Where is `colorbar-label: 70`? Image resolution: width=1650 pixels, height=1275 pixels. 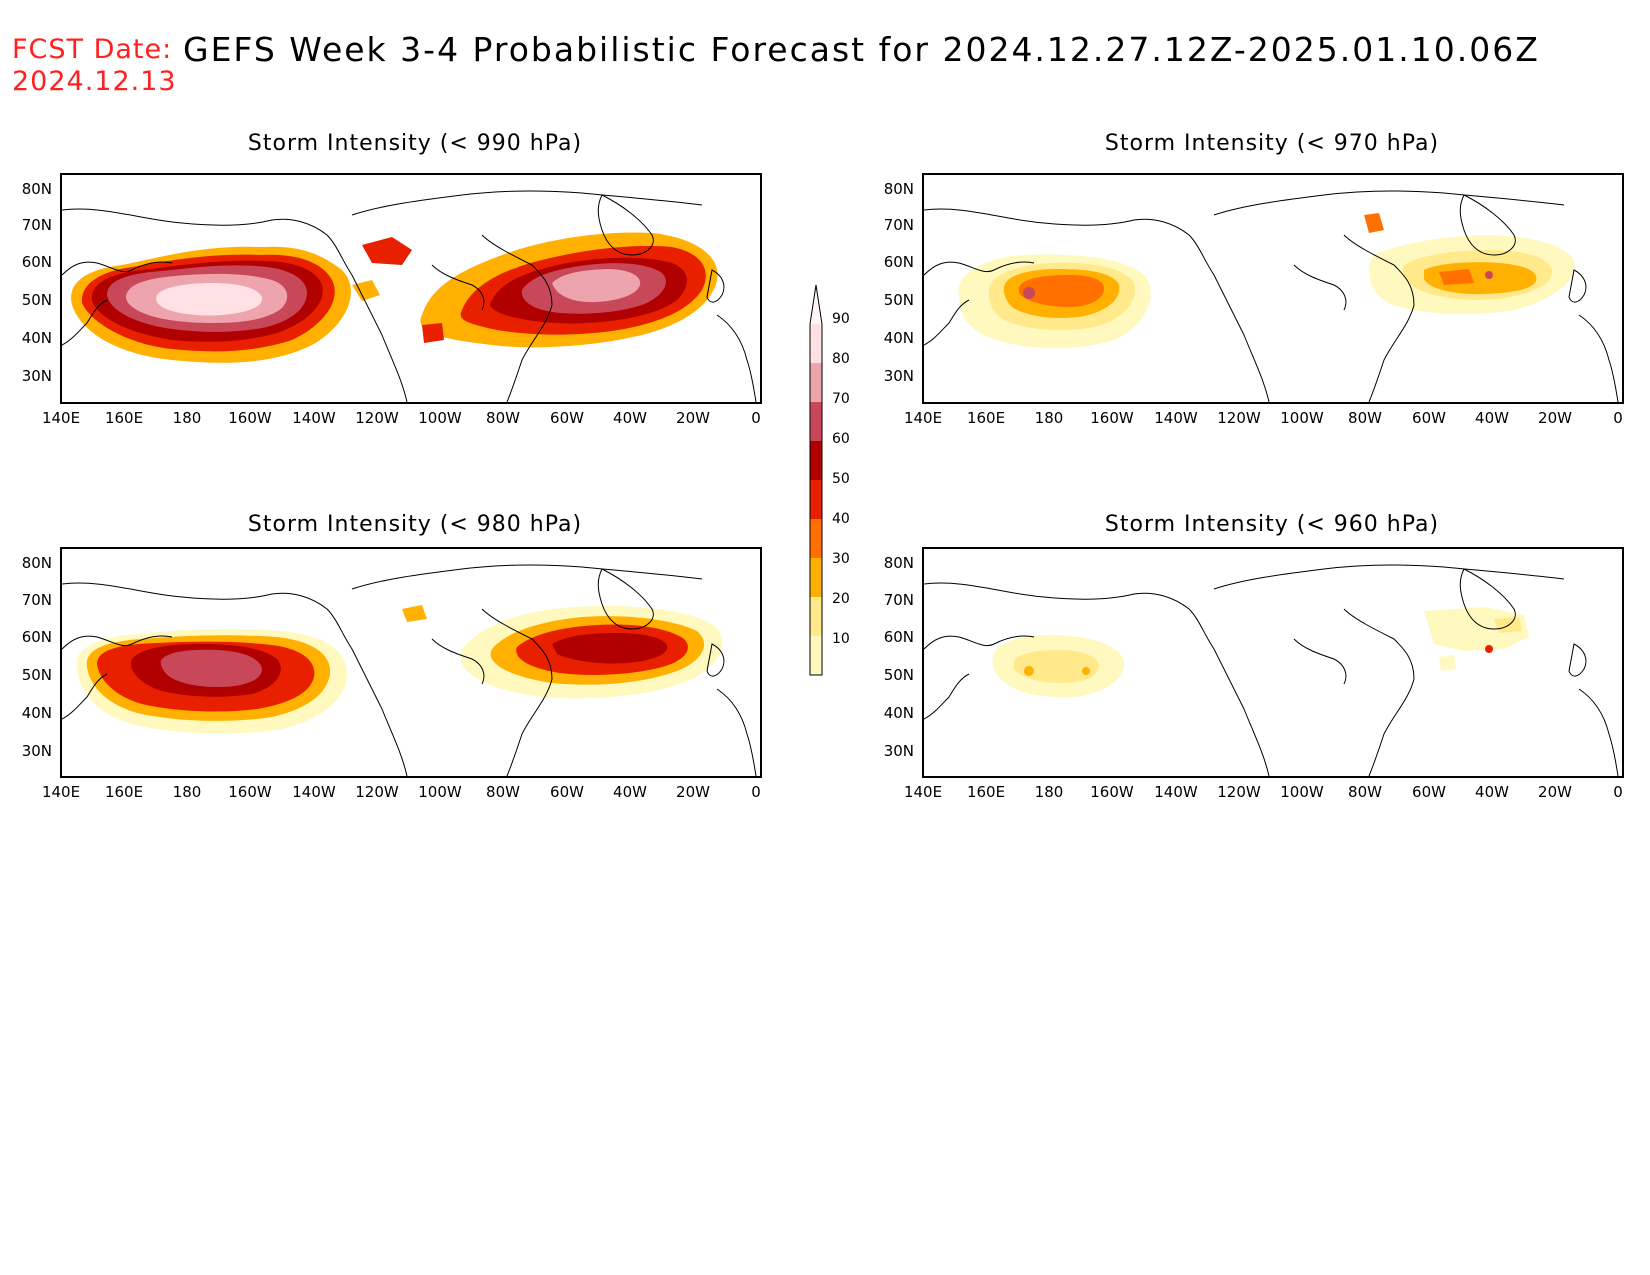 colorbar-label: 70 is located at coordinates (841, 399).